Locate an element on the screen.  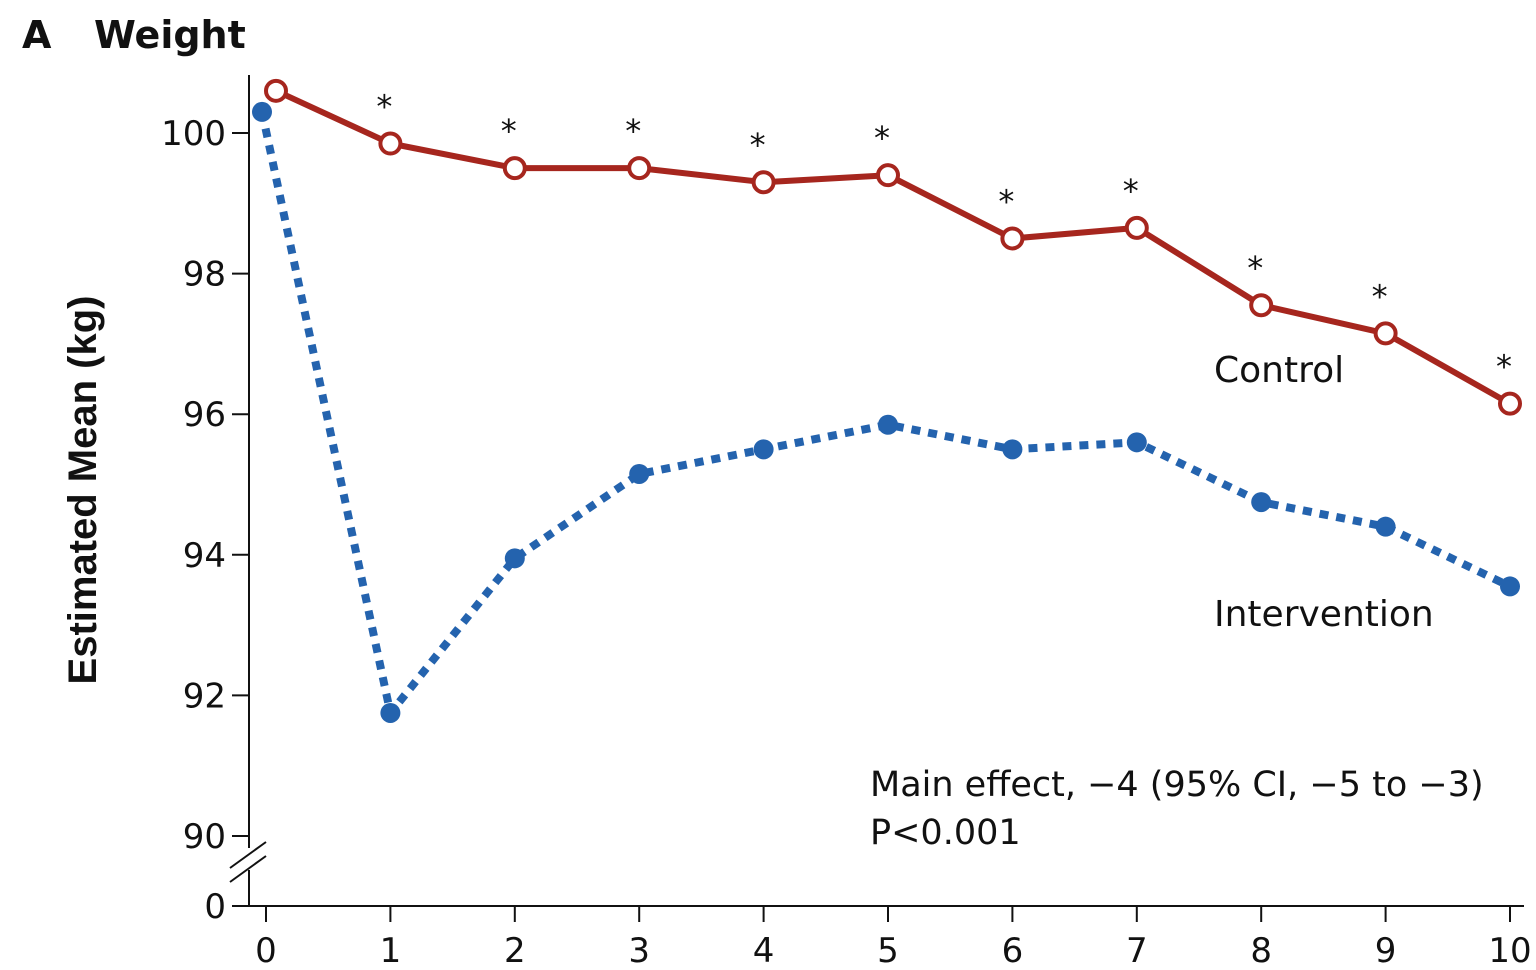
significance-star-4: * is located at coordinates (758, 145).